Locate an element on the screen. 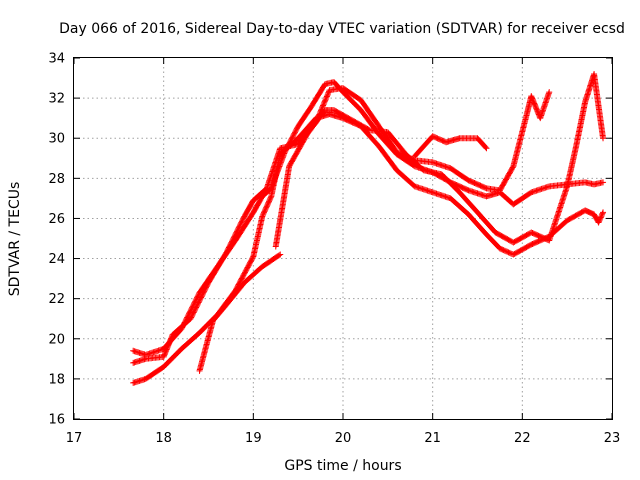 Image resolution: width=640 pixels, height=480 pixels. y-tick-label: 18 is located at coordinates (56, 379).